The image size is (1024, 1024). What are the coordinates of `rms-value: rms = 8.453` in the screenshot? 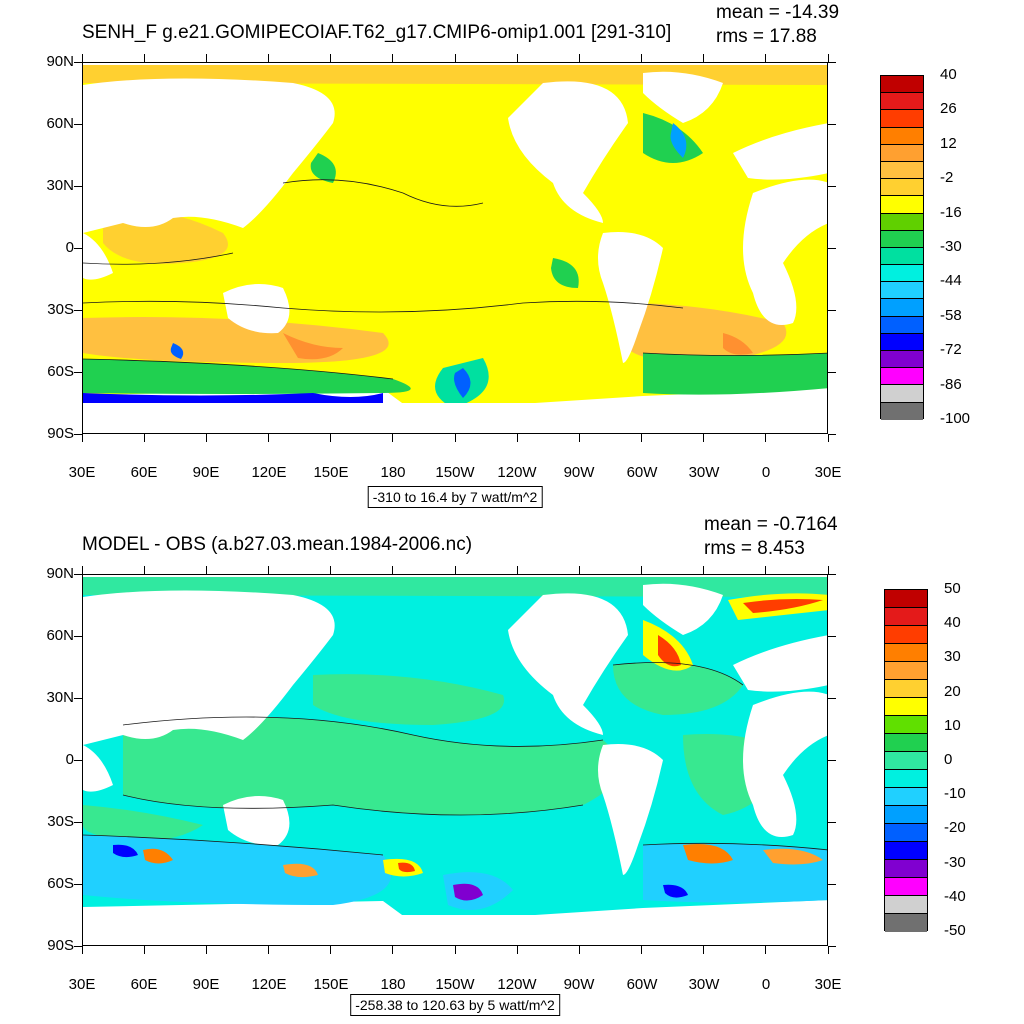 It's located at (754, 548).